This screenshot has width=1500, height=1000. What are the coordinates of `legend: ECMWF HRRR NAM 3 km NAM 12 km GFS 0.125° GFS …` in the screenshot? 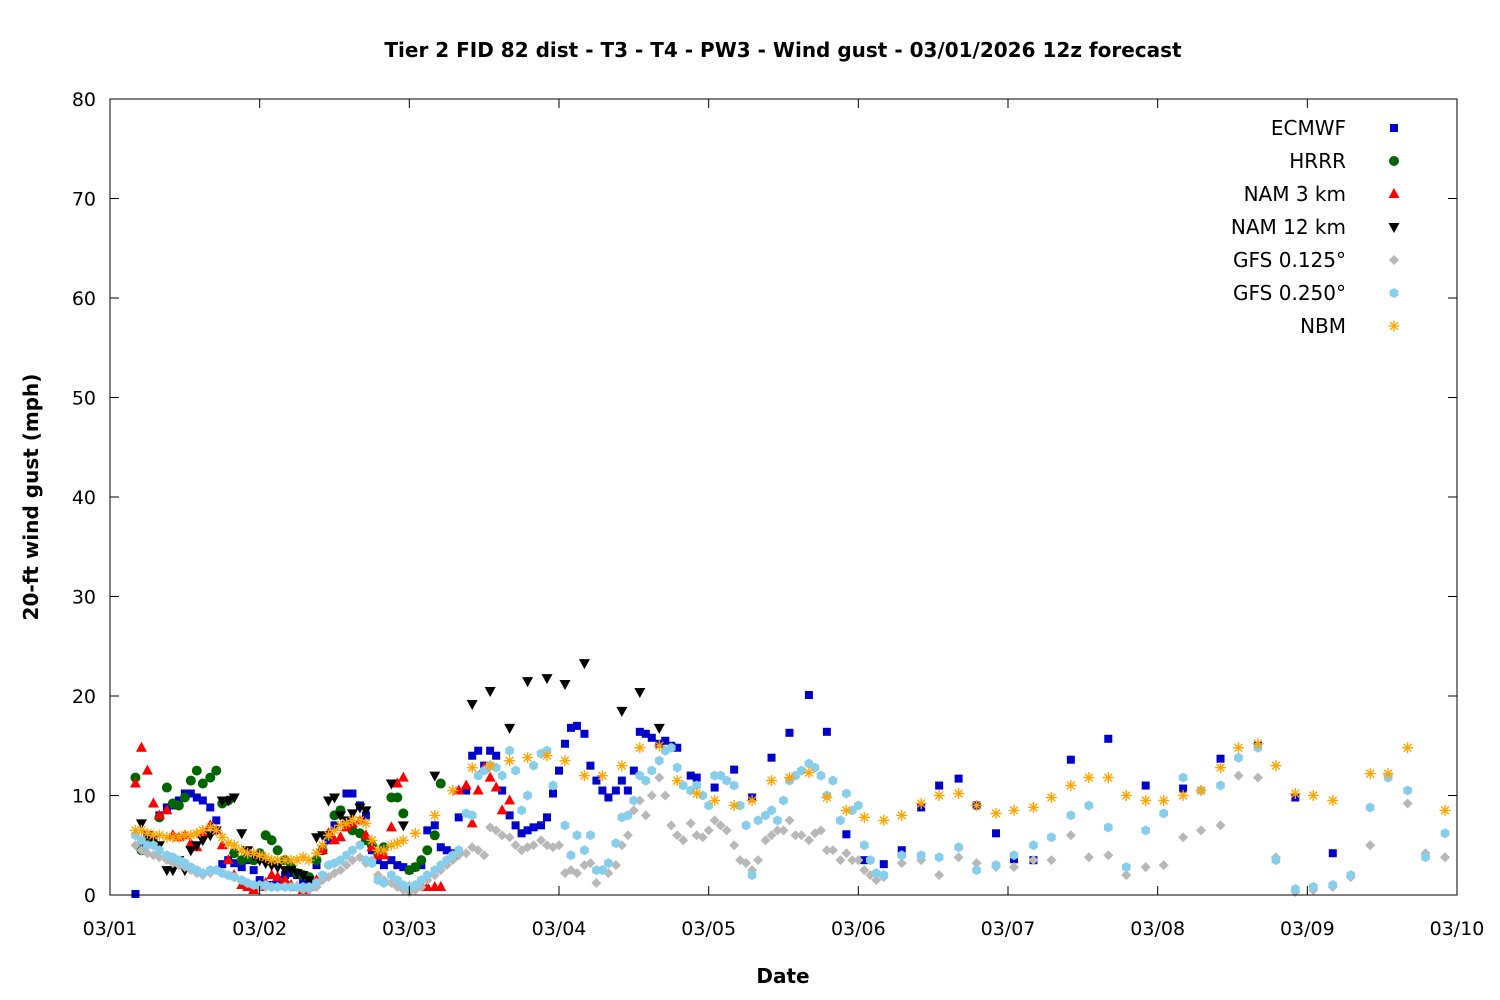 It's located at (1315, 227).